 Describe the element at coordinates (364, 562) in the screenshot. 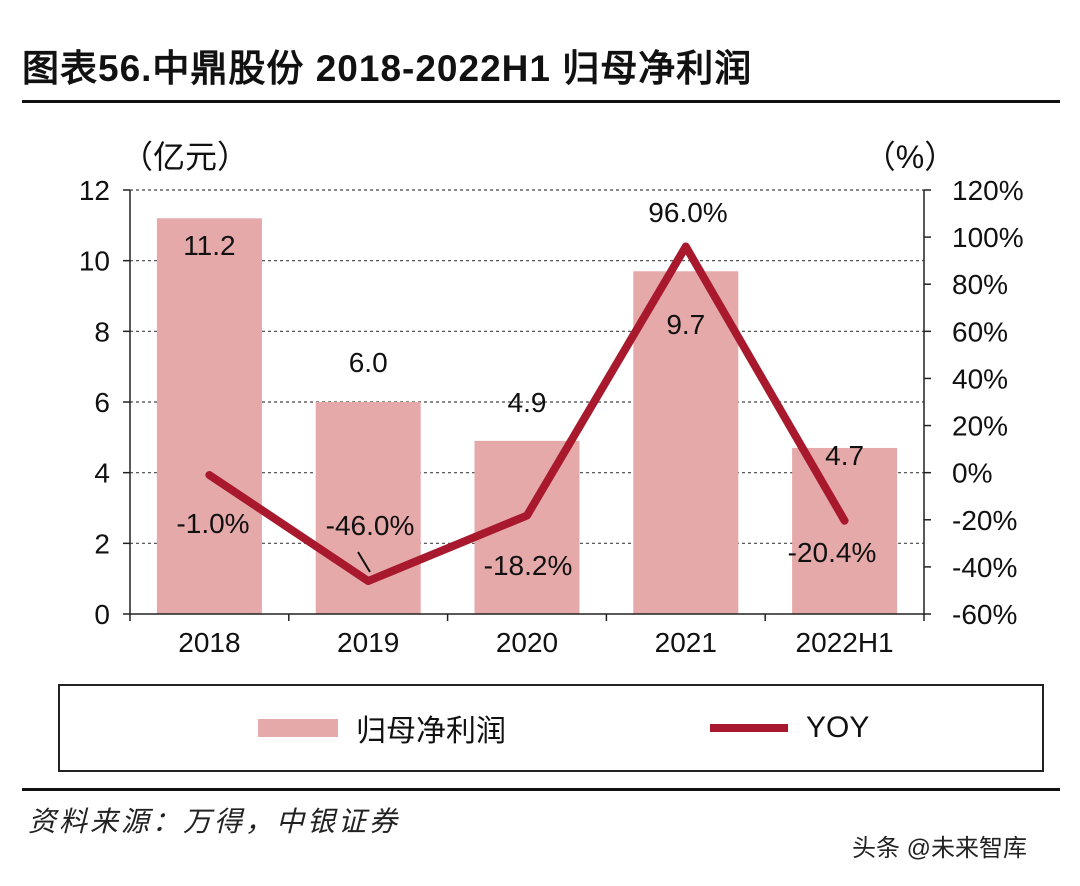

I see `leader-line` at that location.